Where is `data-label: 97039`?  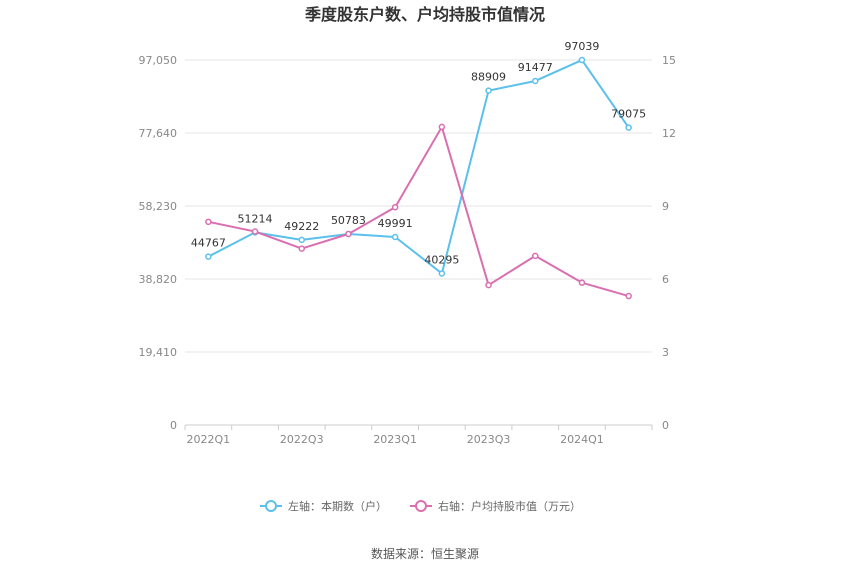
data-label: 97039 is located at coordinates (581, 46).